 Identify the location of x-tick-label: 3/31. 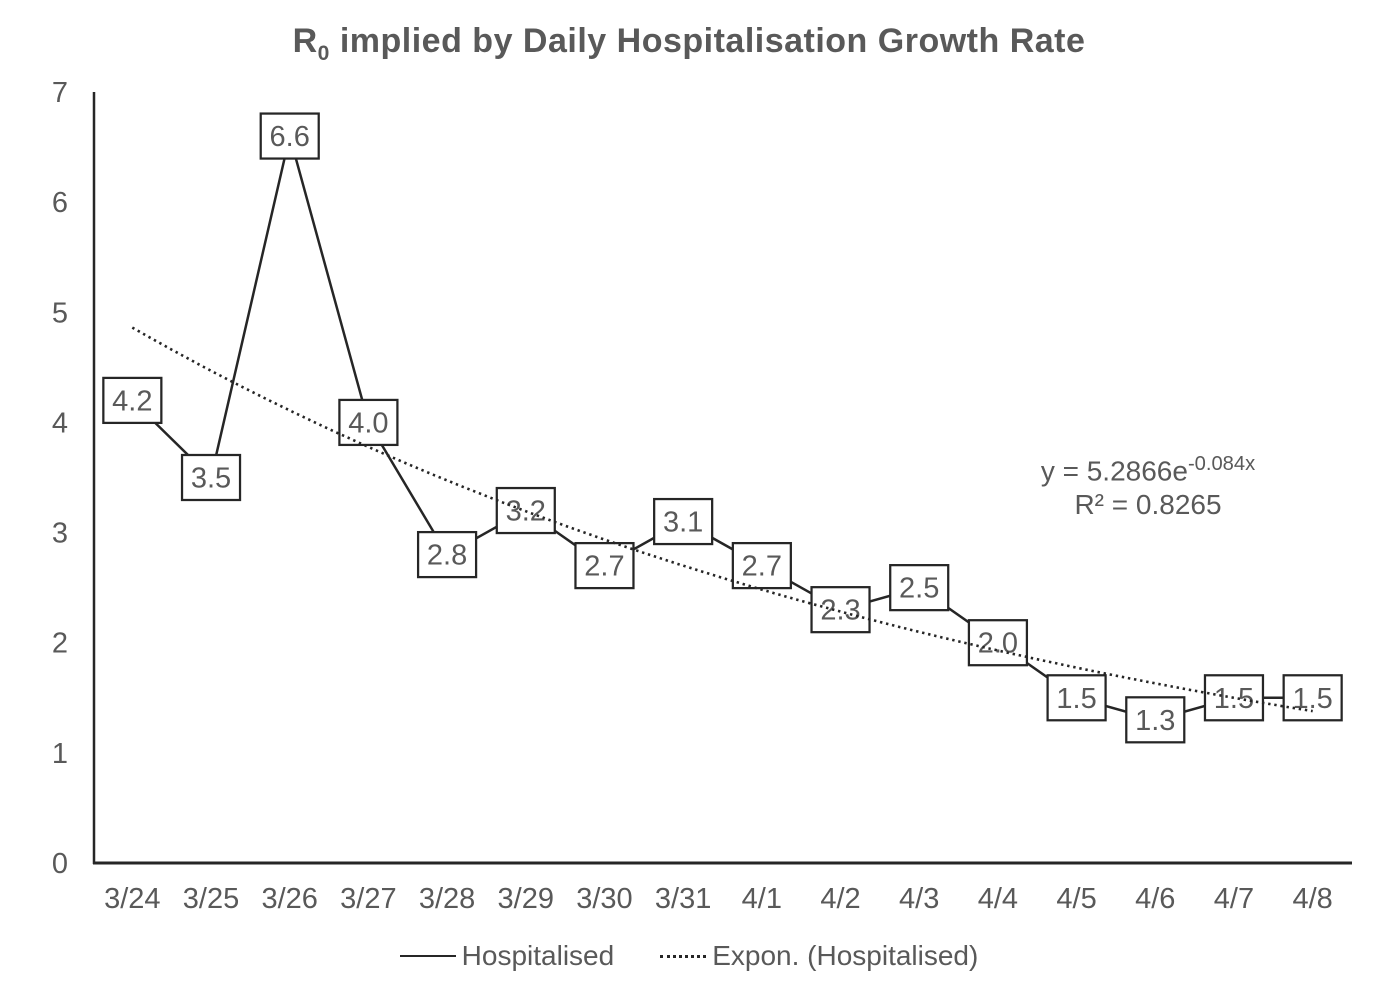
(683, 899).